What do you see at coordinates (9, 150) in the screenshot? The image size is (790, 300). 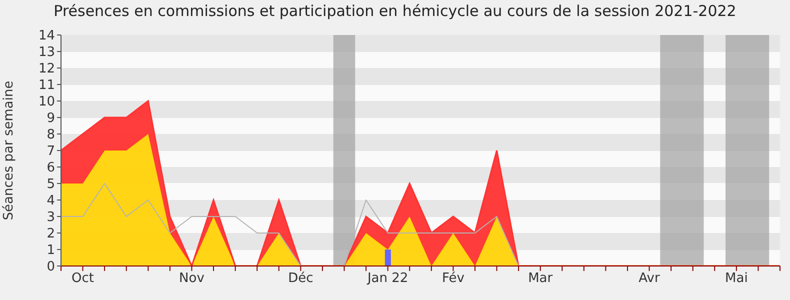 I see `y-axis-title: Séances par semaine` at bounding box center [9, 150].